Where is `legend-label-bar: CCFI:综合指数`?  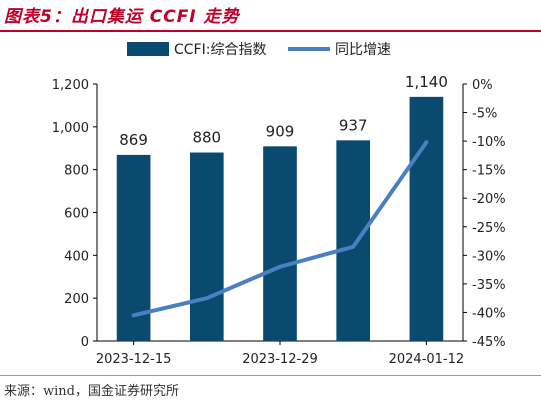
legend-label-bar: CCFI:综合指数 is located at coordinates (220, 50).